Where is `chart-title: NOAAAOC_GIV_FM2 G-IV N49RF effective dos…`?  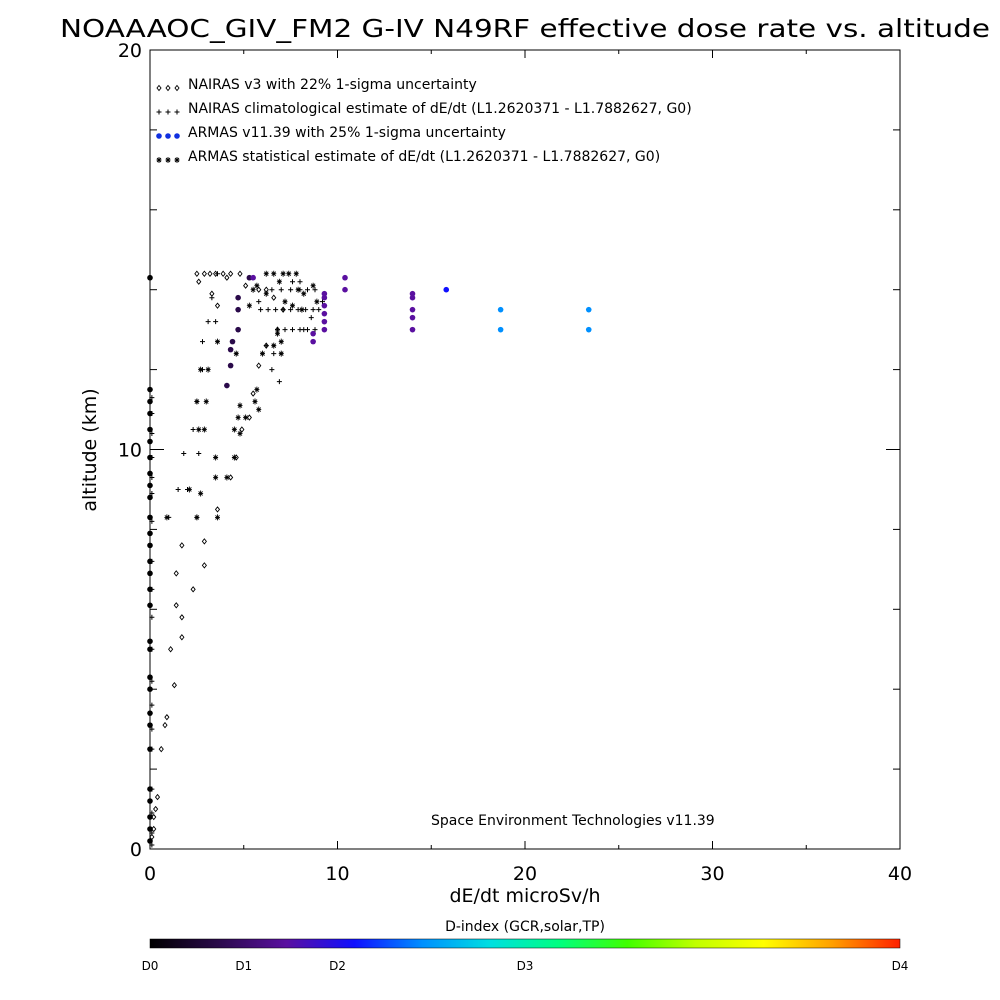 chart-title: NOAAAOC_GIV_FM2 G-IV N49RF effective dos… is located at coordinates (525, 28).